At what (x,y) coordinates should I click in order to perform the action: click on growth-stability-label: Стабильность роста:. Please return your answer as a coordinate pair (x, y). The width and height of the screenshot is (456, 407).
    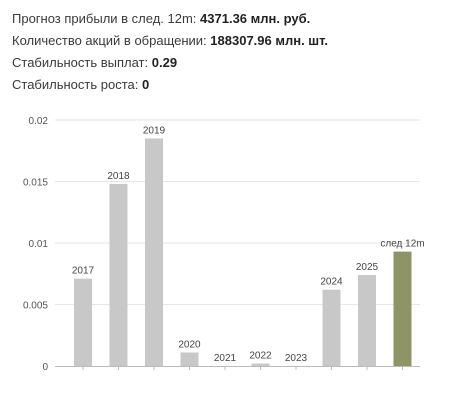
    Looking at the image, I should click on (75, 84).